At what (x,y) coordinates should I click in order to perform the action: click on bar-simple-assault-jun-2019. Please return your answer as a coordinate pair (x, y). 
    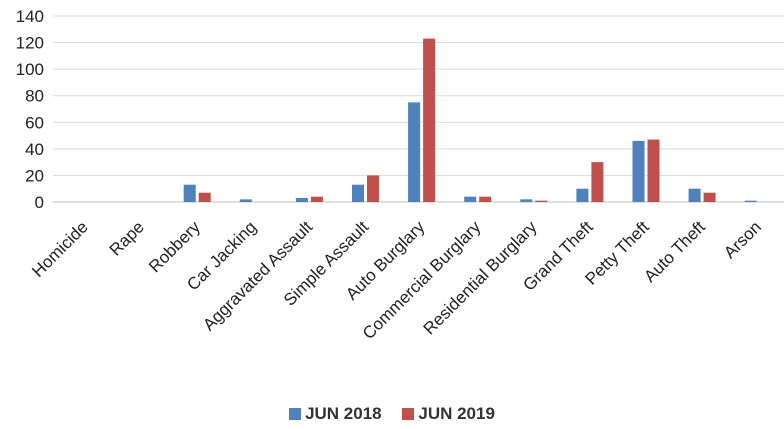
    Looking at the image, I should click on (373, 188).